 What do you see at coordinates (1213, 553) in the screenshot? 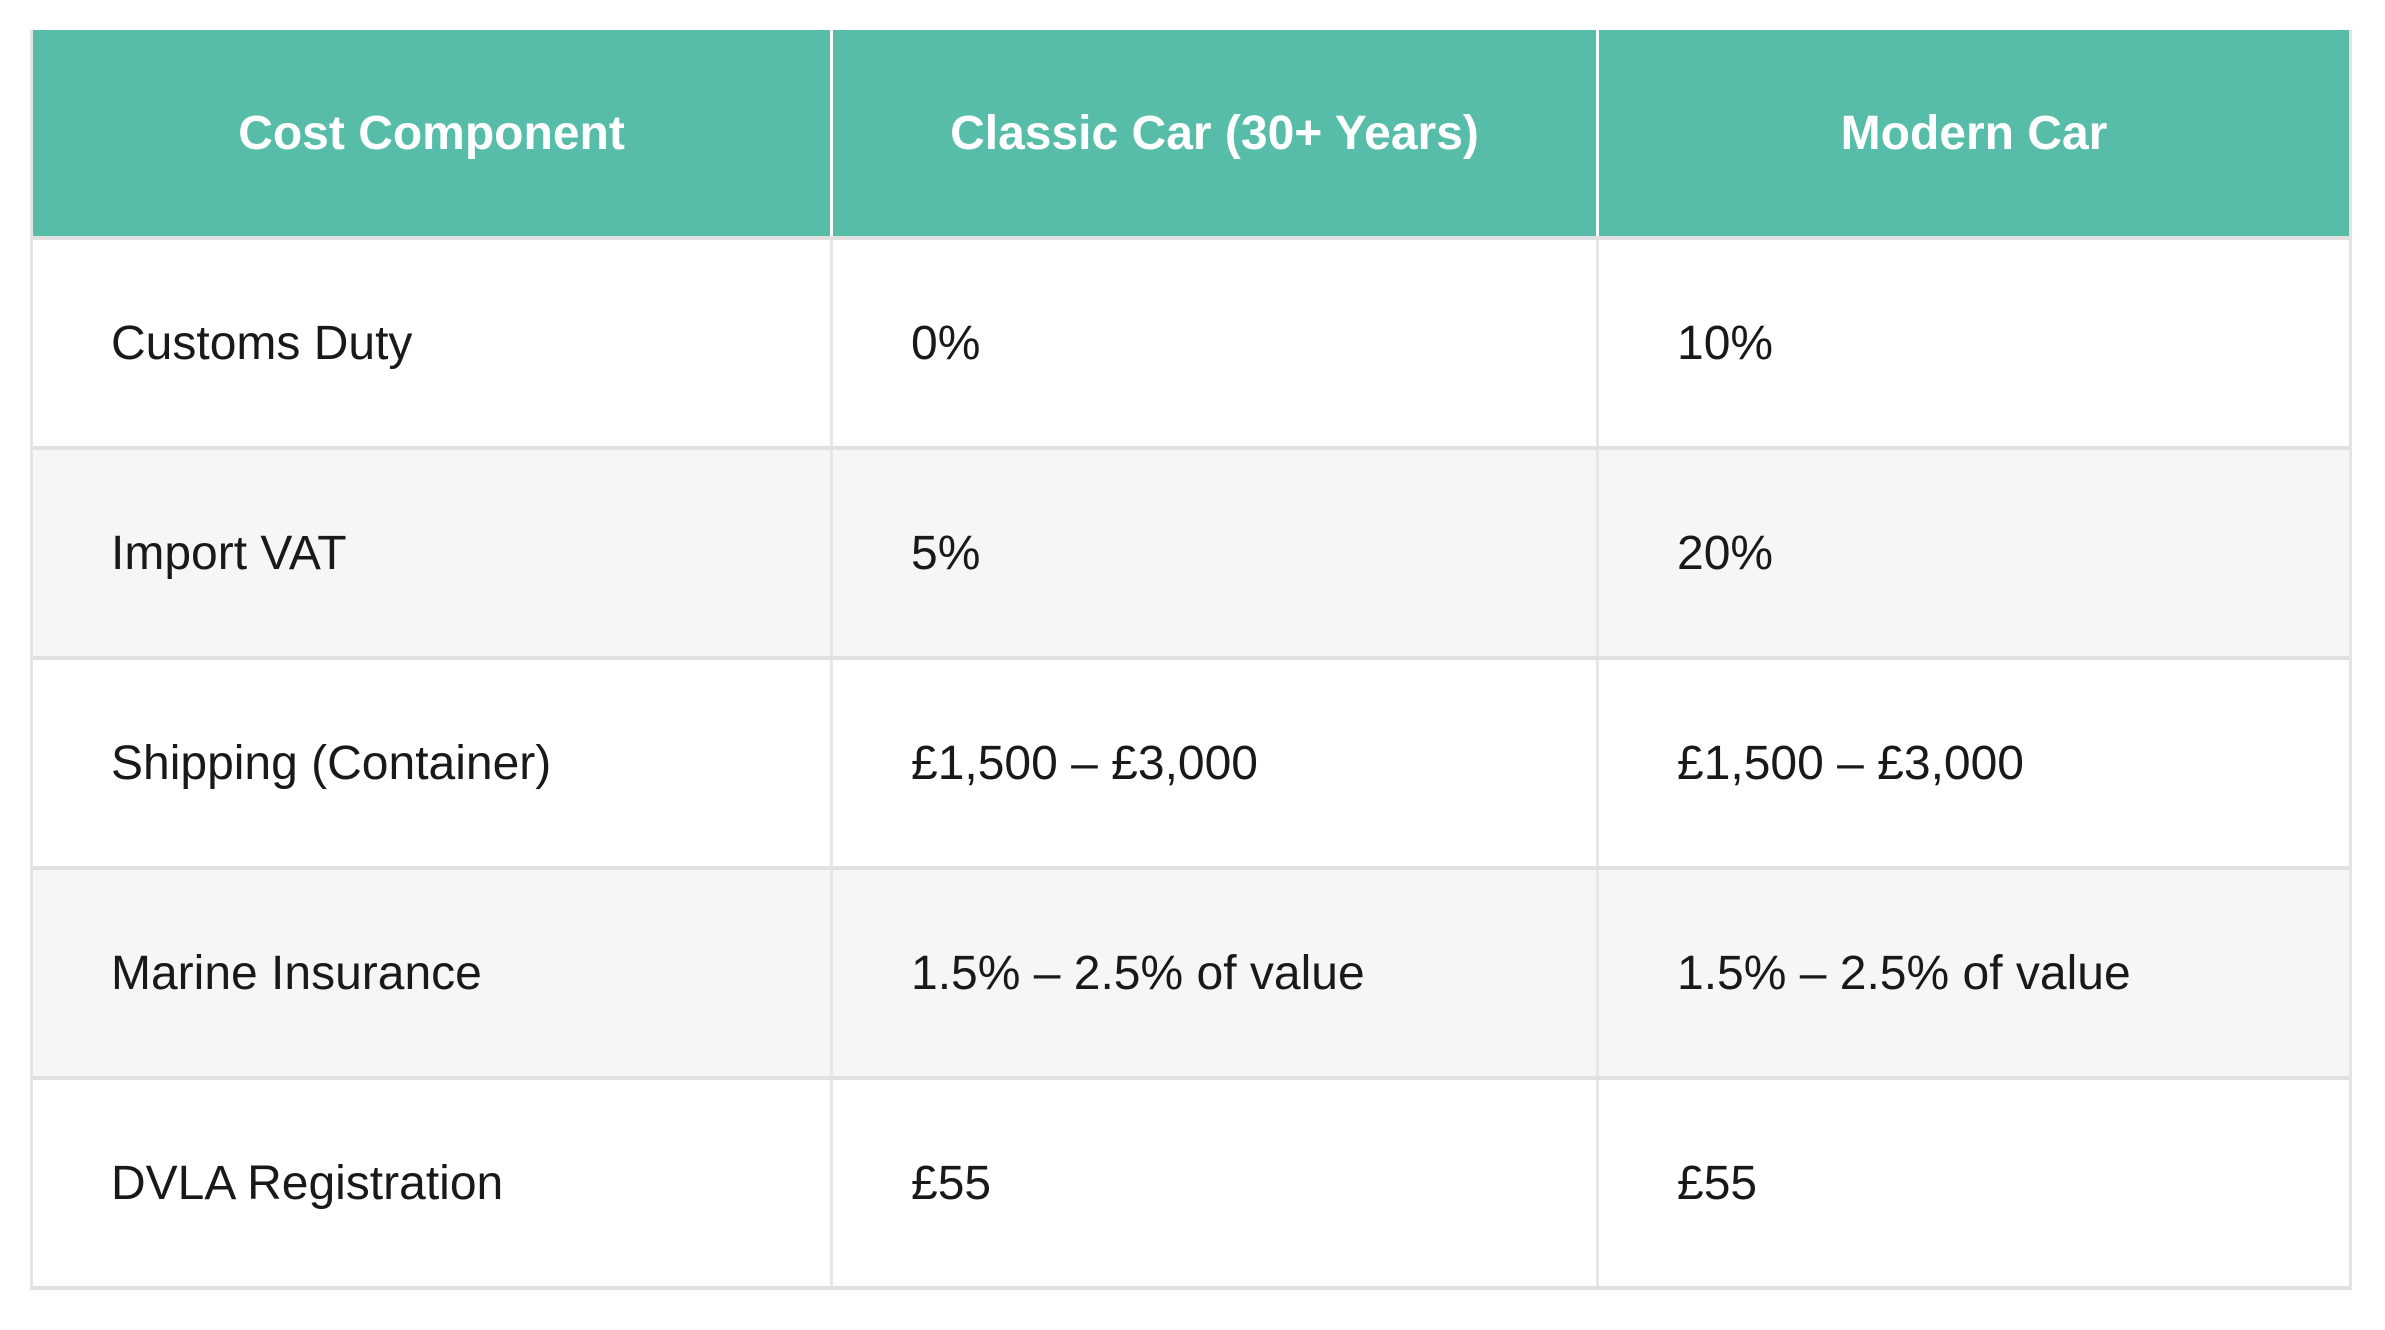
I see `classic-value-cell: 5%` at bounding box center [1213, 553].